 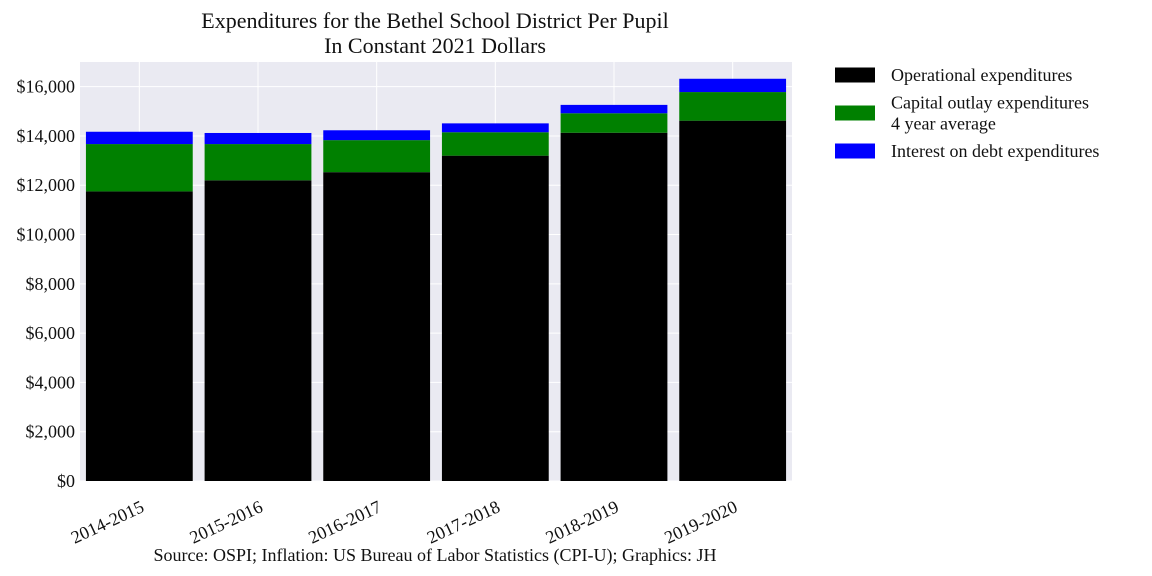 What do you see at coordinates (258, 330) in the screenshot?
I see `bar-segment-1-2015-2016` at bounding box center [258, 330].